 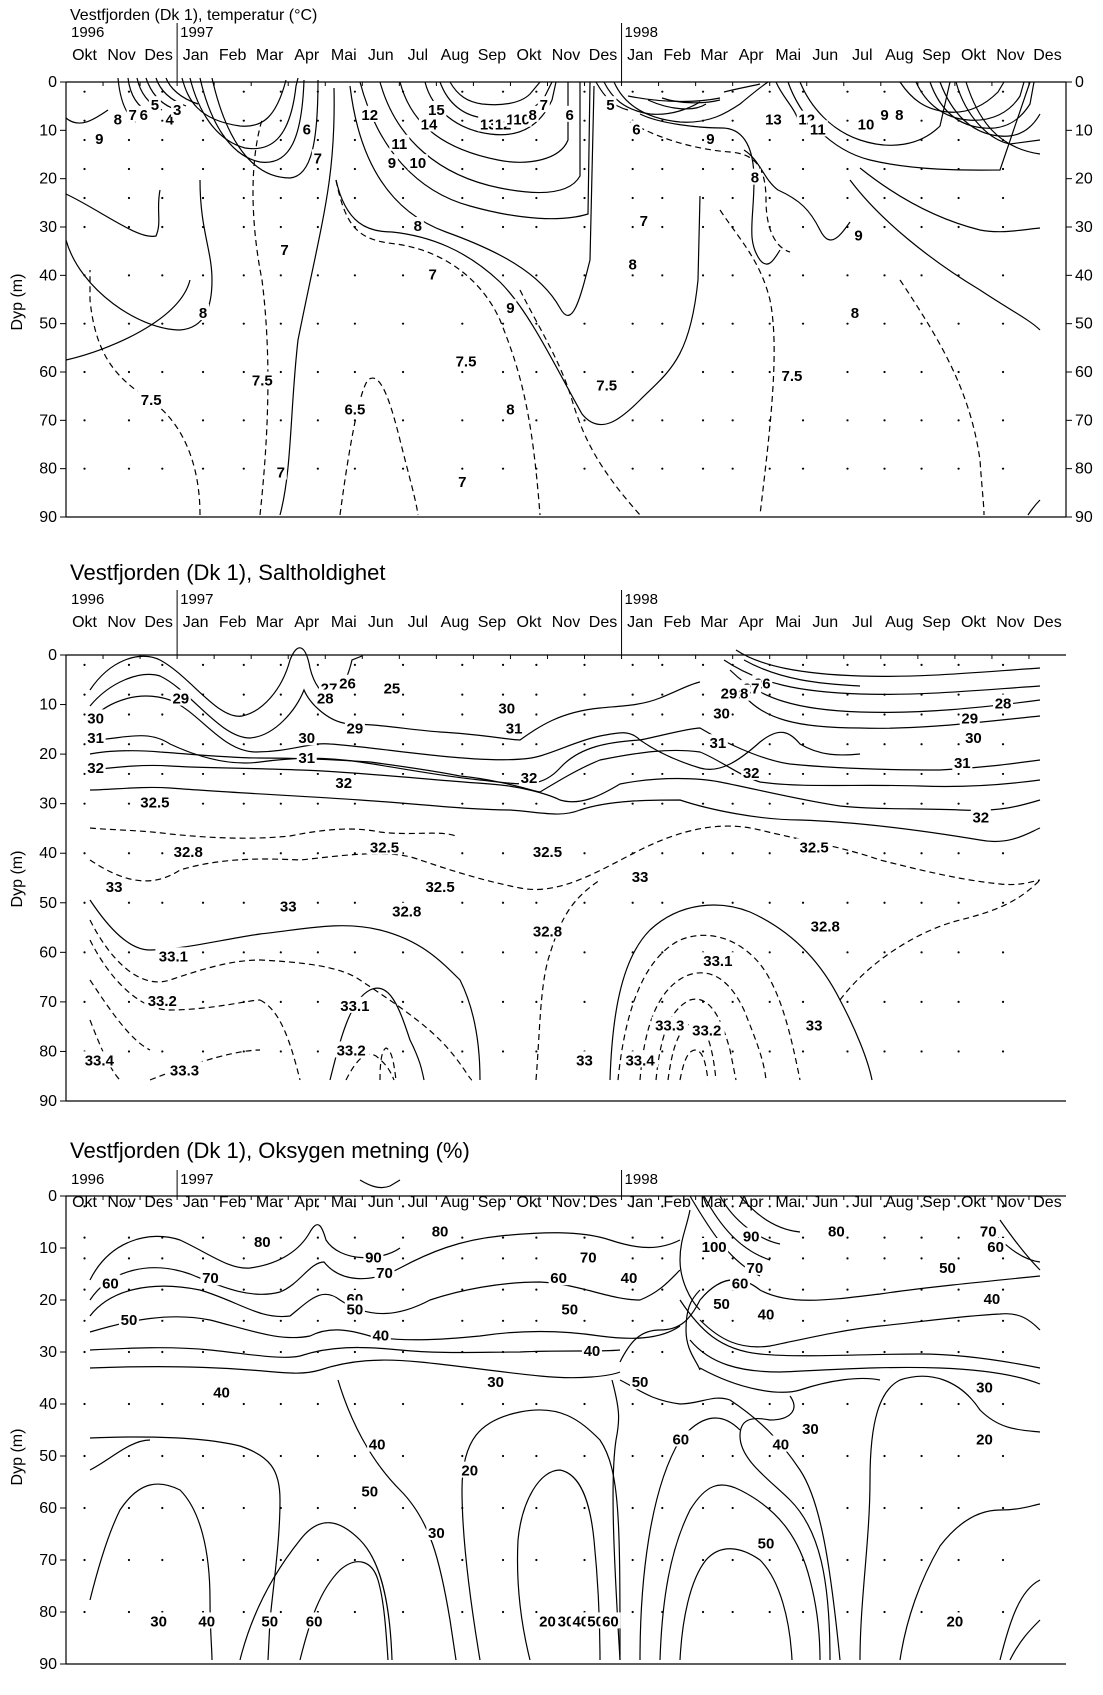 What do you see at coordinates (936, 622) in the screenshot?
I see `month-label: Sep` at bounding box center [936, 622].